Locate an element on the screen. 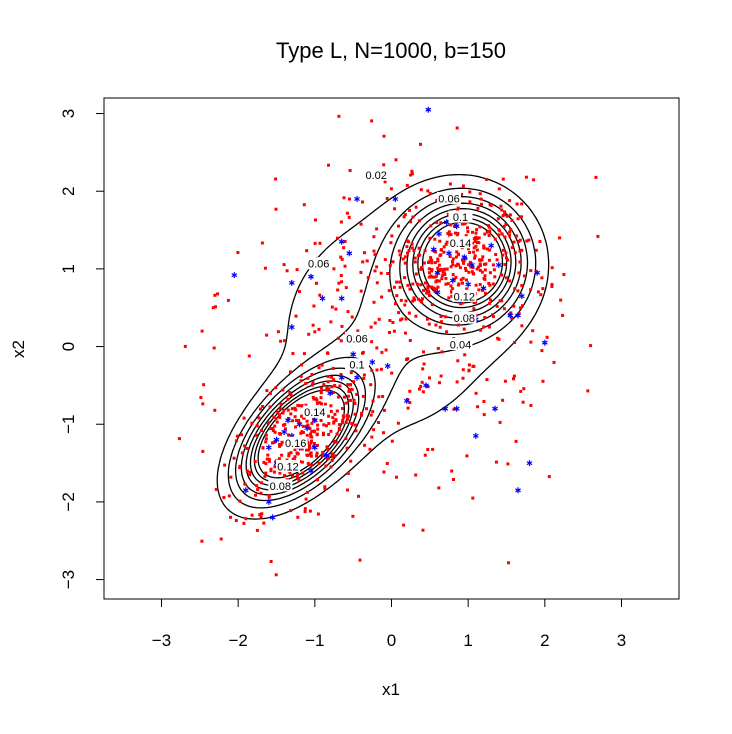  y-tick-label: −1 is located at coordinates (68, 424).